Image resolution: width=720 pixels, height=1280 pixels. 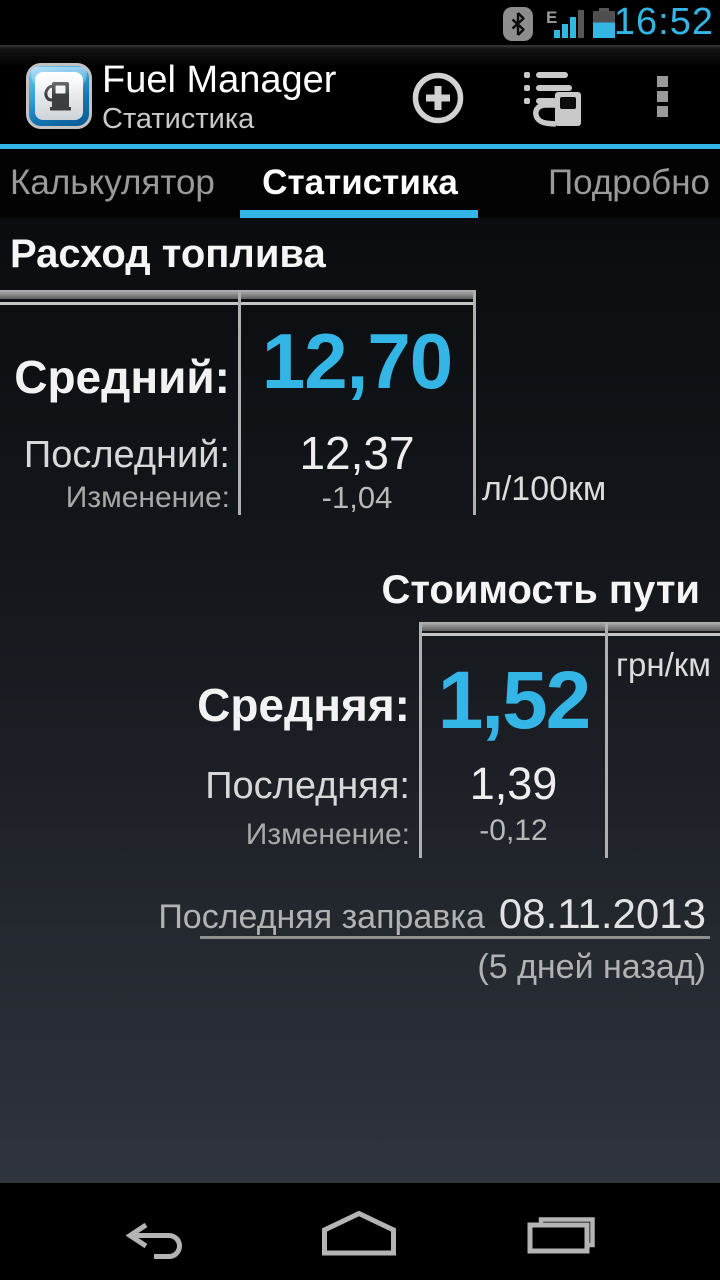 I want to click on cost-average-value: 1,52, so click(x=514, y=700).